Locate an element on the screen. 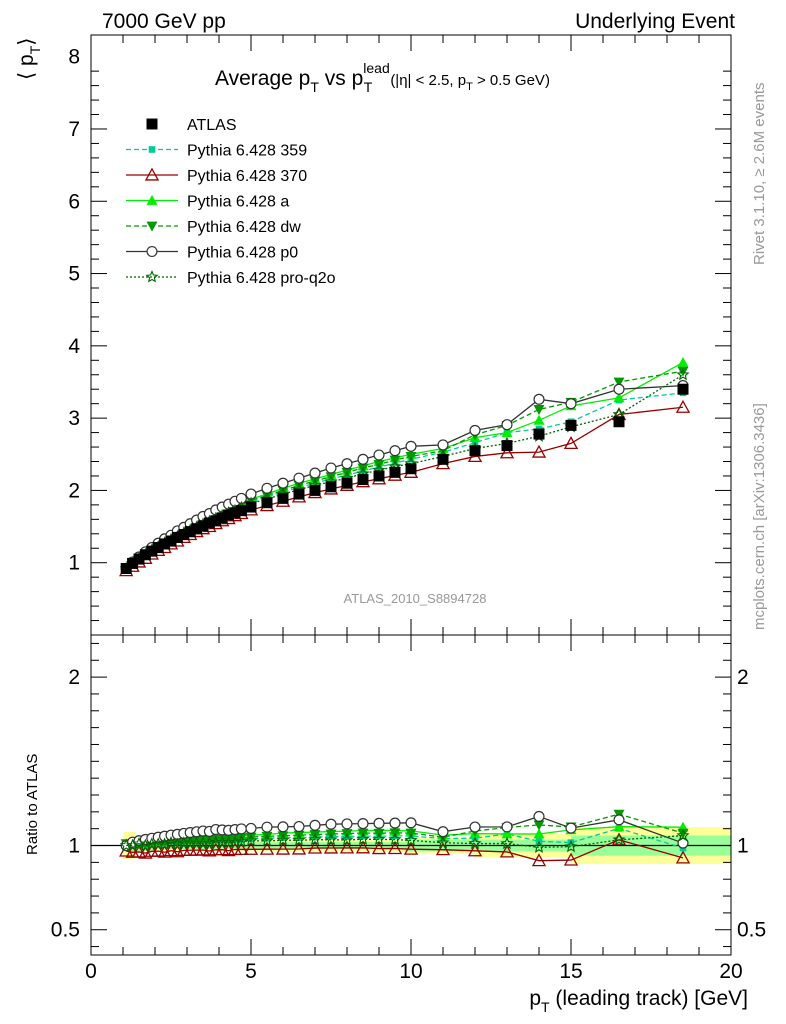  analysis-label: ATLAS_2010_S8894728 is located at coordinates (415, 598).